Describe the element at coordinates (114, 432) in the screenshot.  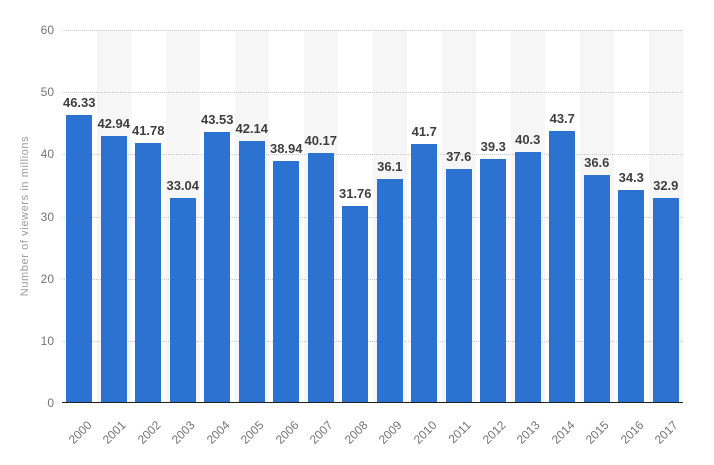
I see `x-tick-label: 2001` at that location.